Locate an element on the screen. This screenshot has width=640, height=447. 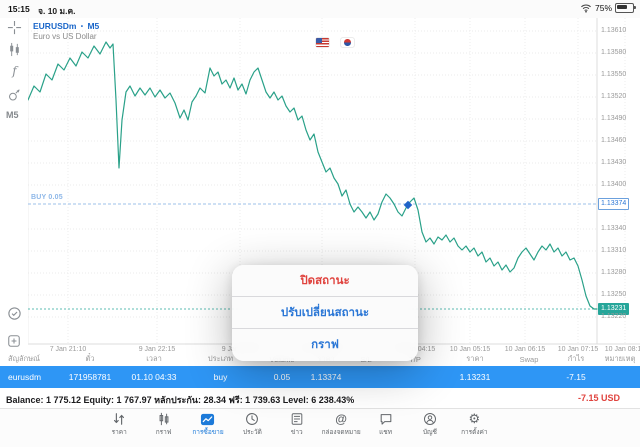
chart-icon is located at coordinates (164, 419).